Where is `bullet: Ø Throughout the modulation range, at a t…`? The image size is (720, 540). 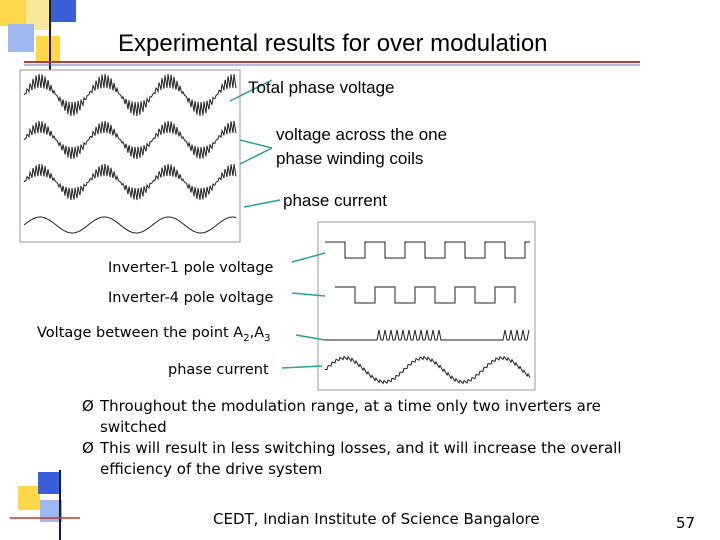
bullet: Ø Throughout the modulation range, at a t… is located at coordinates (352, 417).